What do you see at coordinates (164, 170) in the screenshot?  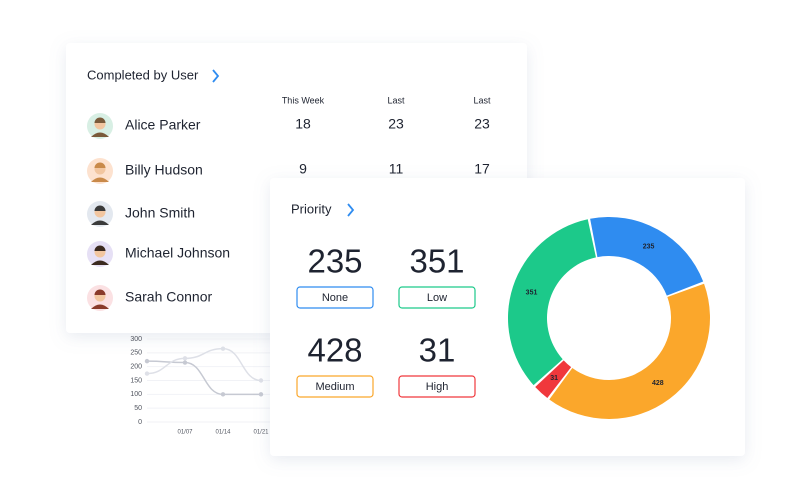 I see `user-name: Billy Hudson` at bounding box center [164, 170].